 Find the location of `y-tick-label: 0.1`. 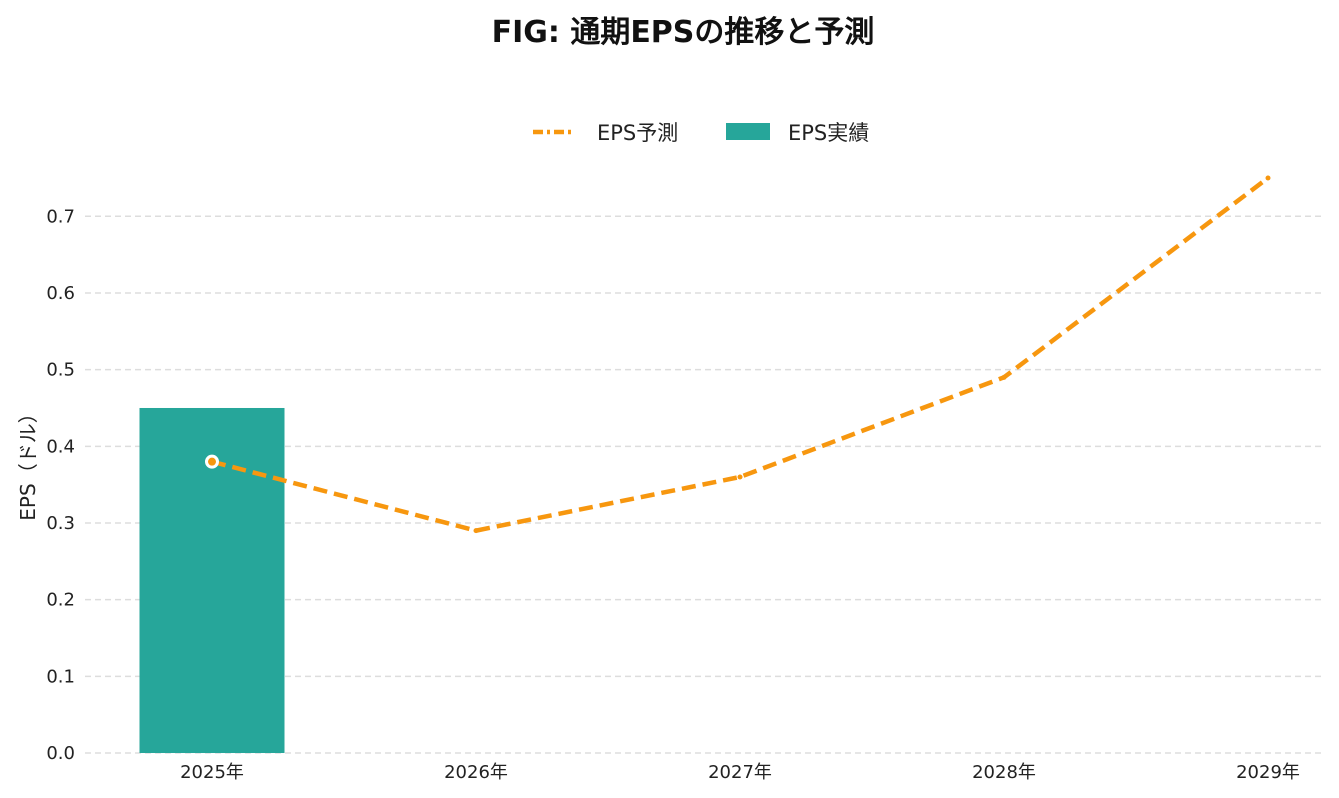

y-tick-label: 0.1 is located at coordinates (60, 676).